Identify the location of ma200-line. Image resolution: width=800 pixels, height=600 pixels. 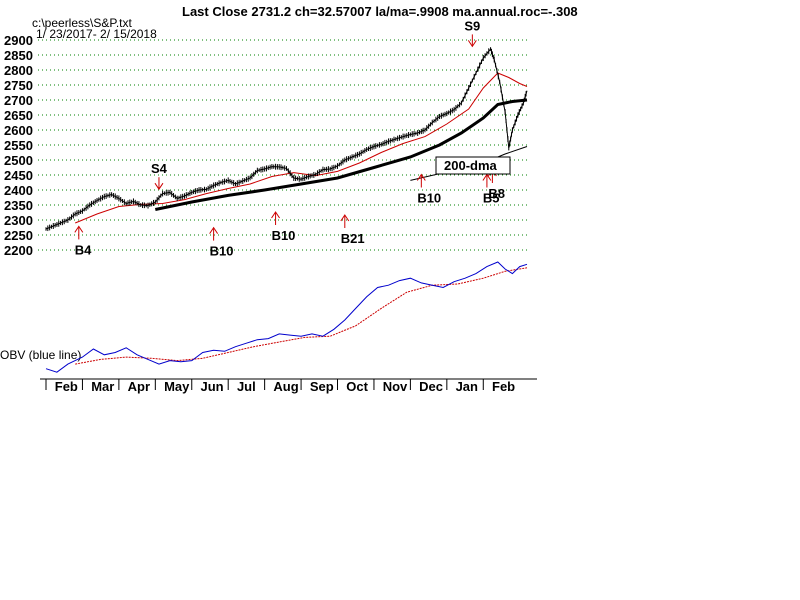
(341, 154).